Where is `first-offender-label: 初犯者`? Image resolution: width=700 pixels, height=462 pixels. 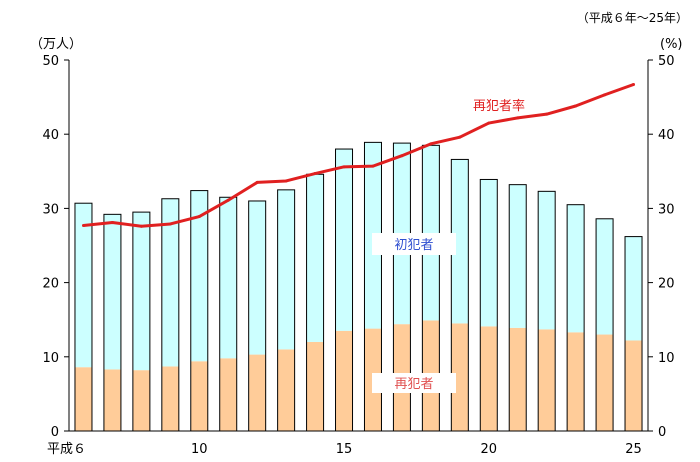
first-offender-label: 初犯者 is located at coordinates (413, 245).